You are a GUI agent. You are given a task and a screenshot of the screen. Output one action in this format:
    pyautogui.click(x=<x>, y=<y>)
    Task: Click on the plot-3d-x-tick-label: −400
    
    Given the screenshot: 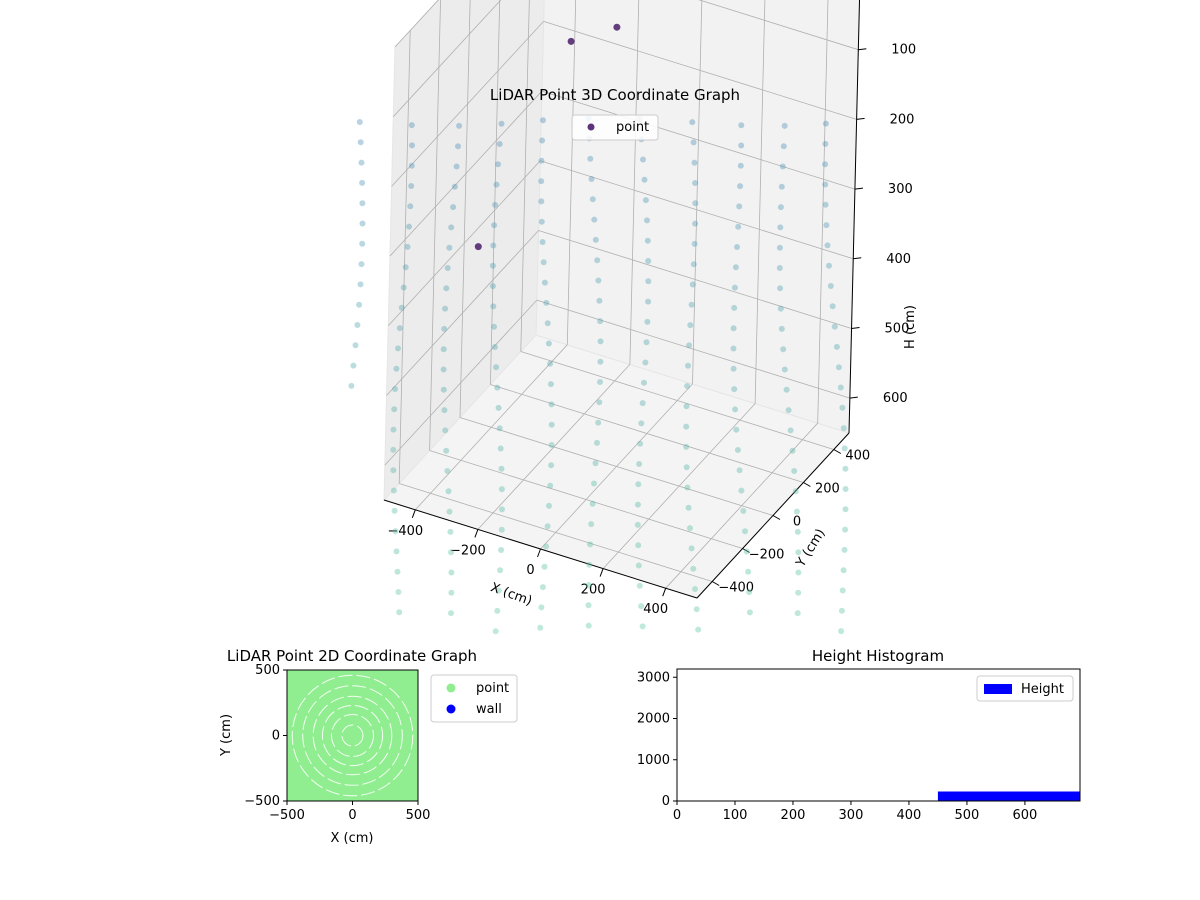 What is the action you would take?
    pyautogui.click(x=405, y=531)
    